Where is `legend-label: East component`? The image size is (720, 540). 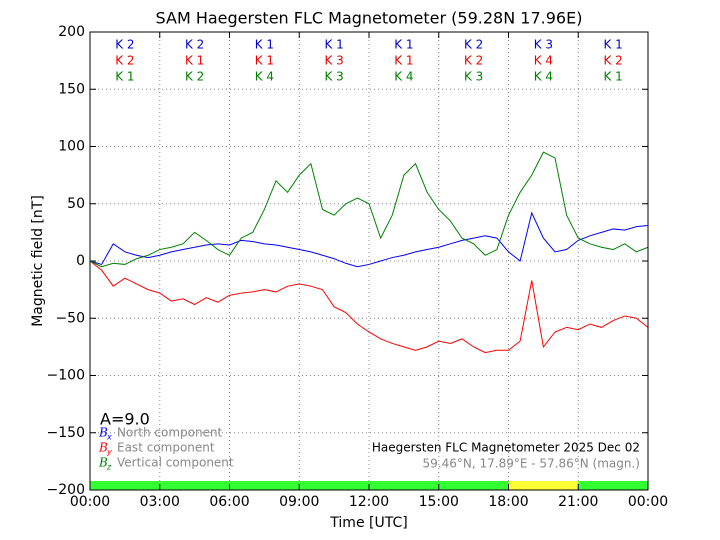
legend-label: East component is located at coordinates (166, 448).